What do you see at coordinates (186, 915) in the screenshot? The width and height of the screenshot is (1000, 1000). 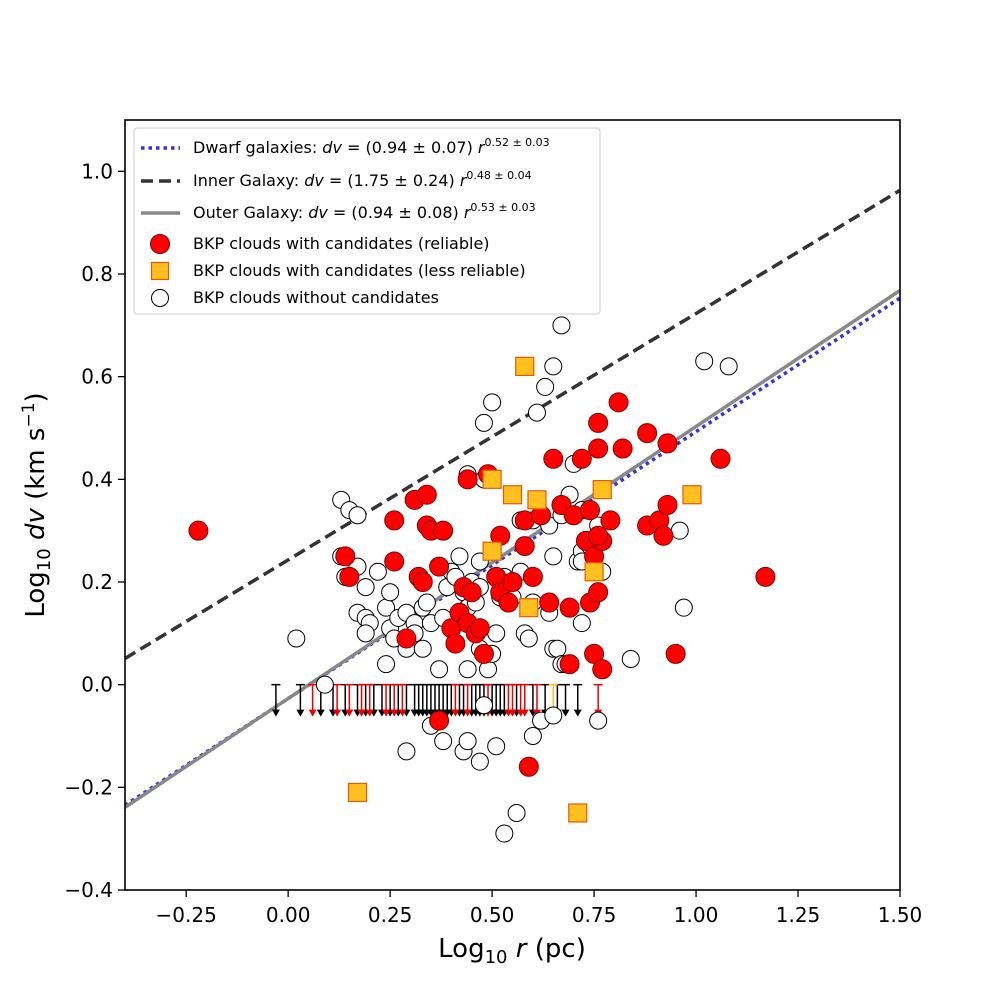 I see `x-tick-label-0: −0.25` at bounding box center [186, 915].